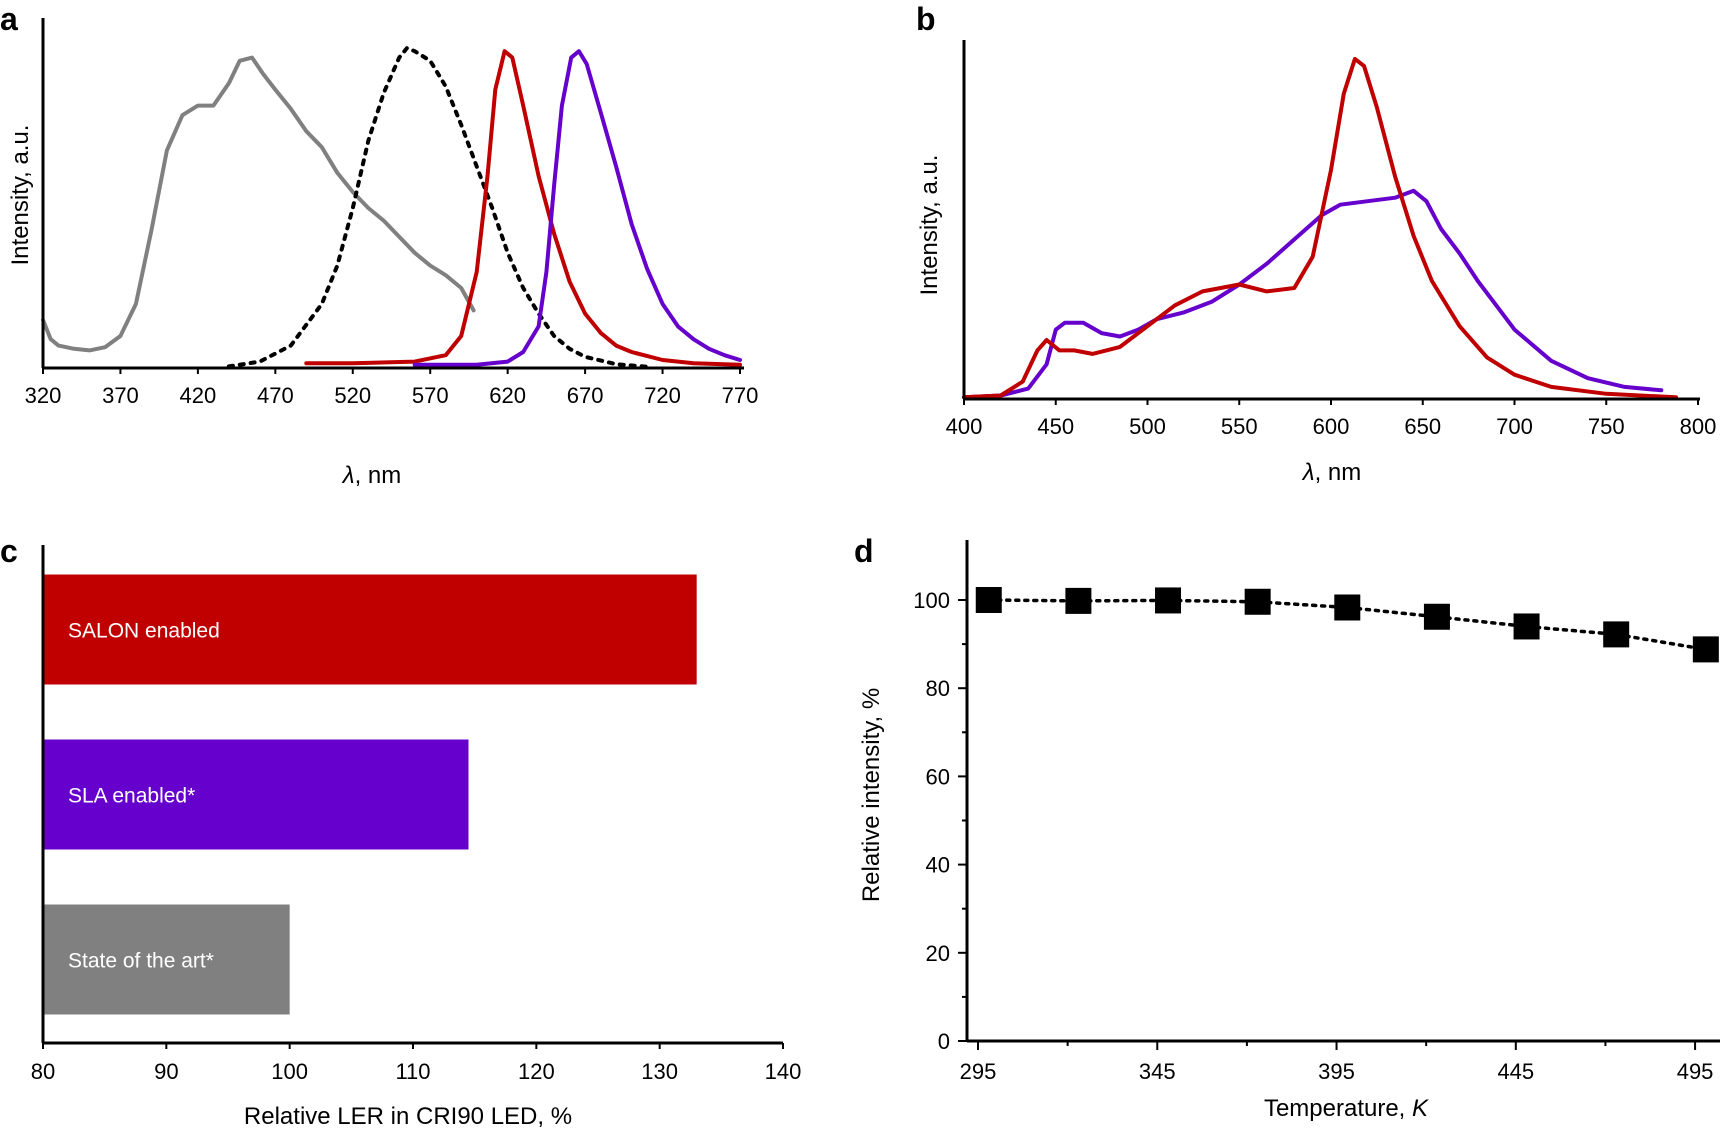 The image size is (1725, 1131). What do you see at coordinates (258, 204) in the screenshot?
I see `panel-a-series-excitation` at bounding box center [258, 204].